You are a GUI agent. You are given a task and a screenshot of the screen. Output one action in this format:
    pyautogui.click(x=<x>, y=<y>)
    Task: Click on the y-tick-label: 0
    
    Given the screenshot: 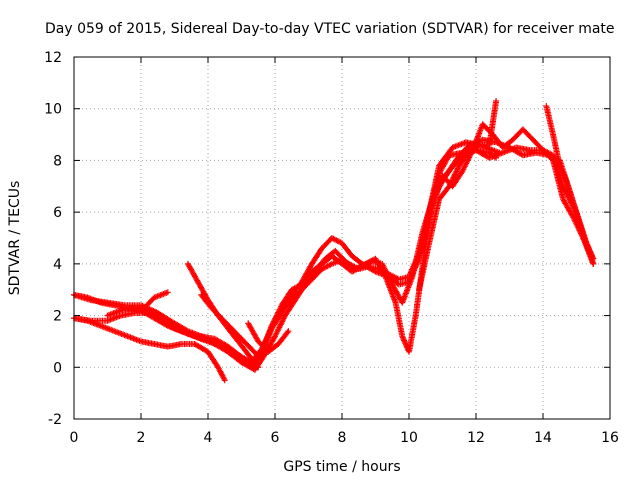 What is the action you would take?
    pyautogui.click(x=57, y=368)
    